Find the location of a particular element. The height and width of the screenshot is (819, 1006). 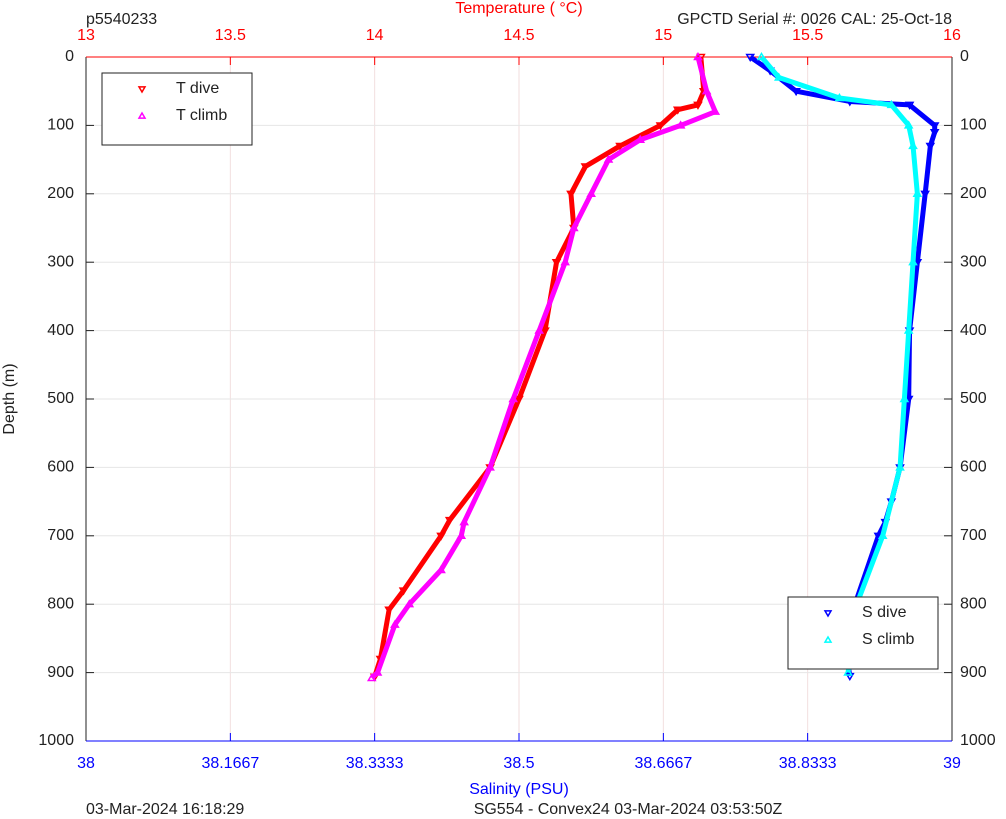

y2-tick-label: 0 is located at coordinates (964, 56).